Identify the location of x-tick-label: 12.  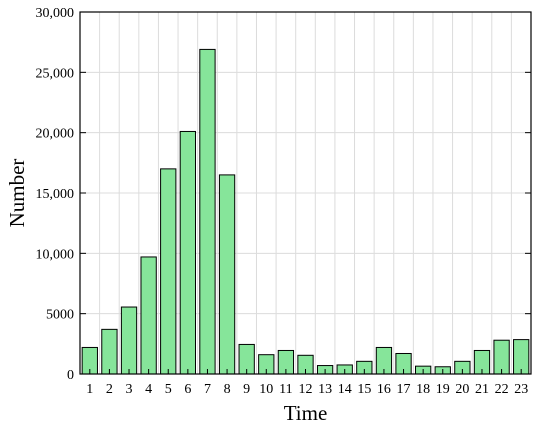
(306, 389).